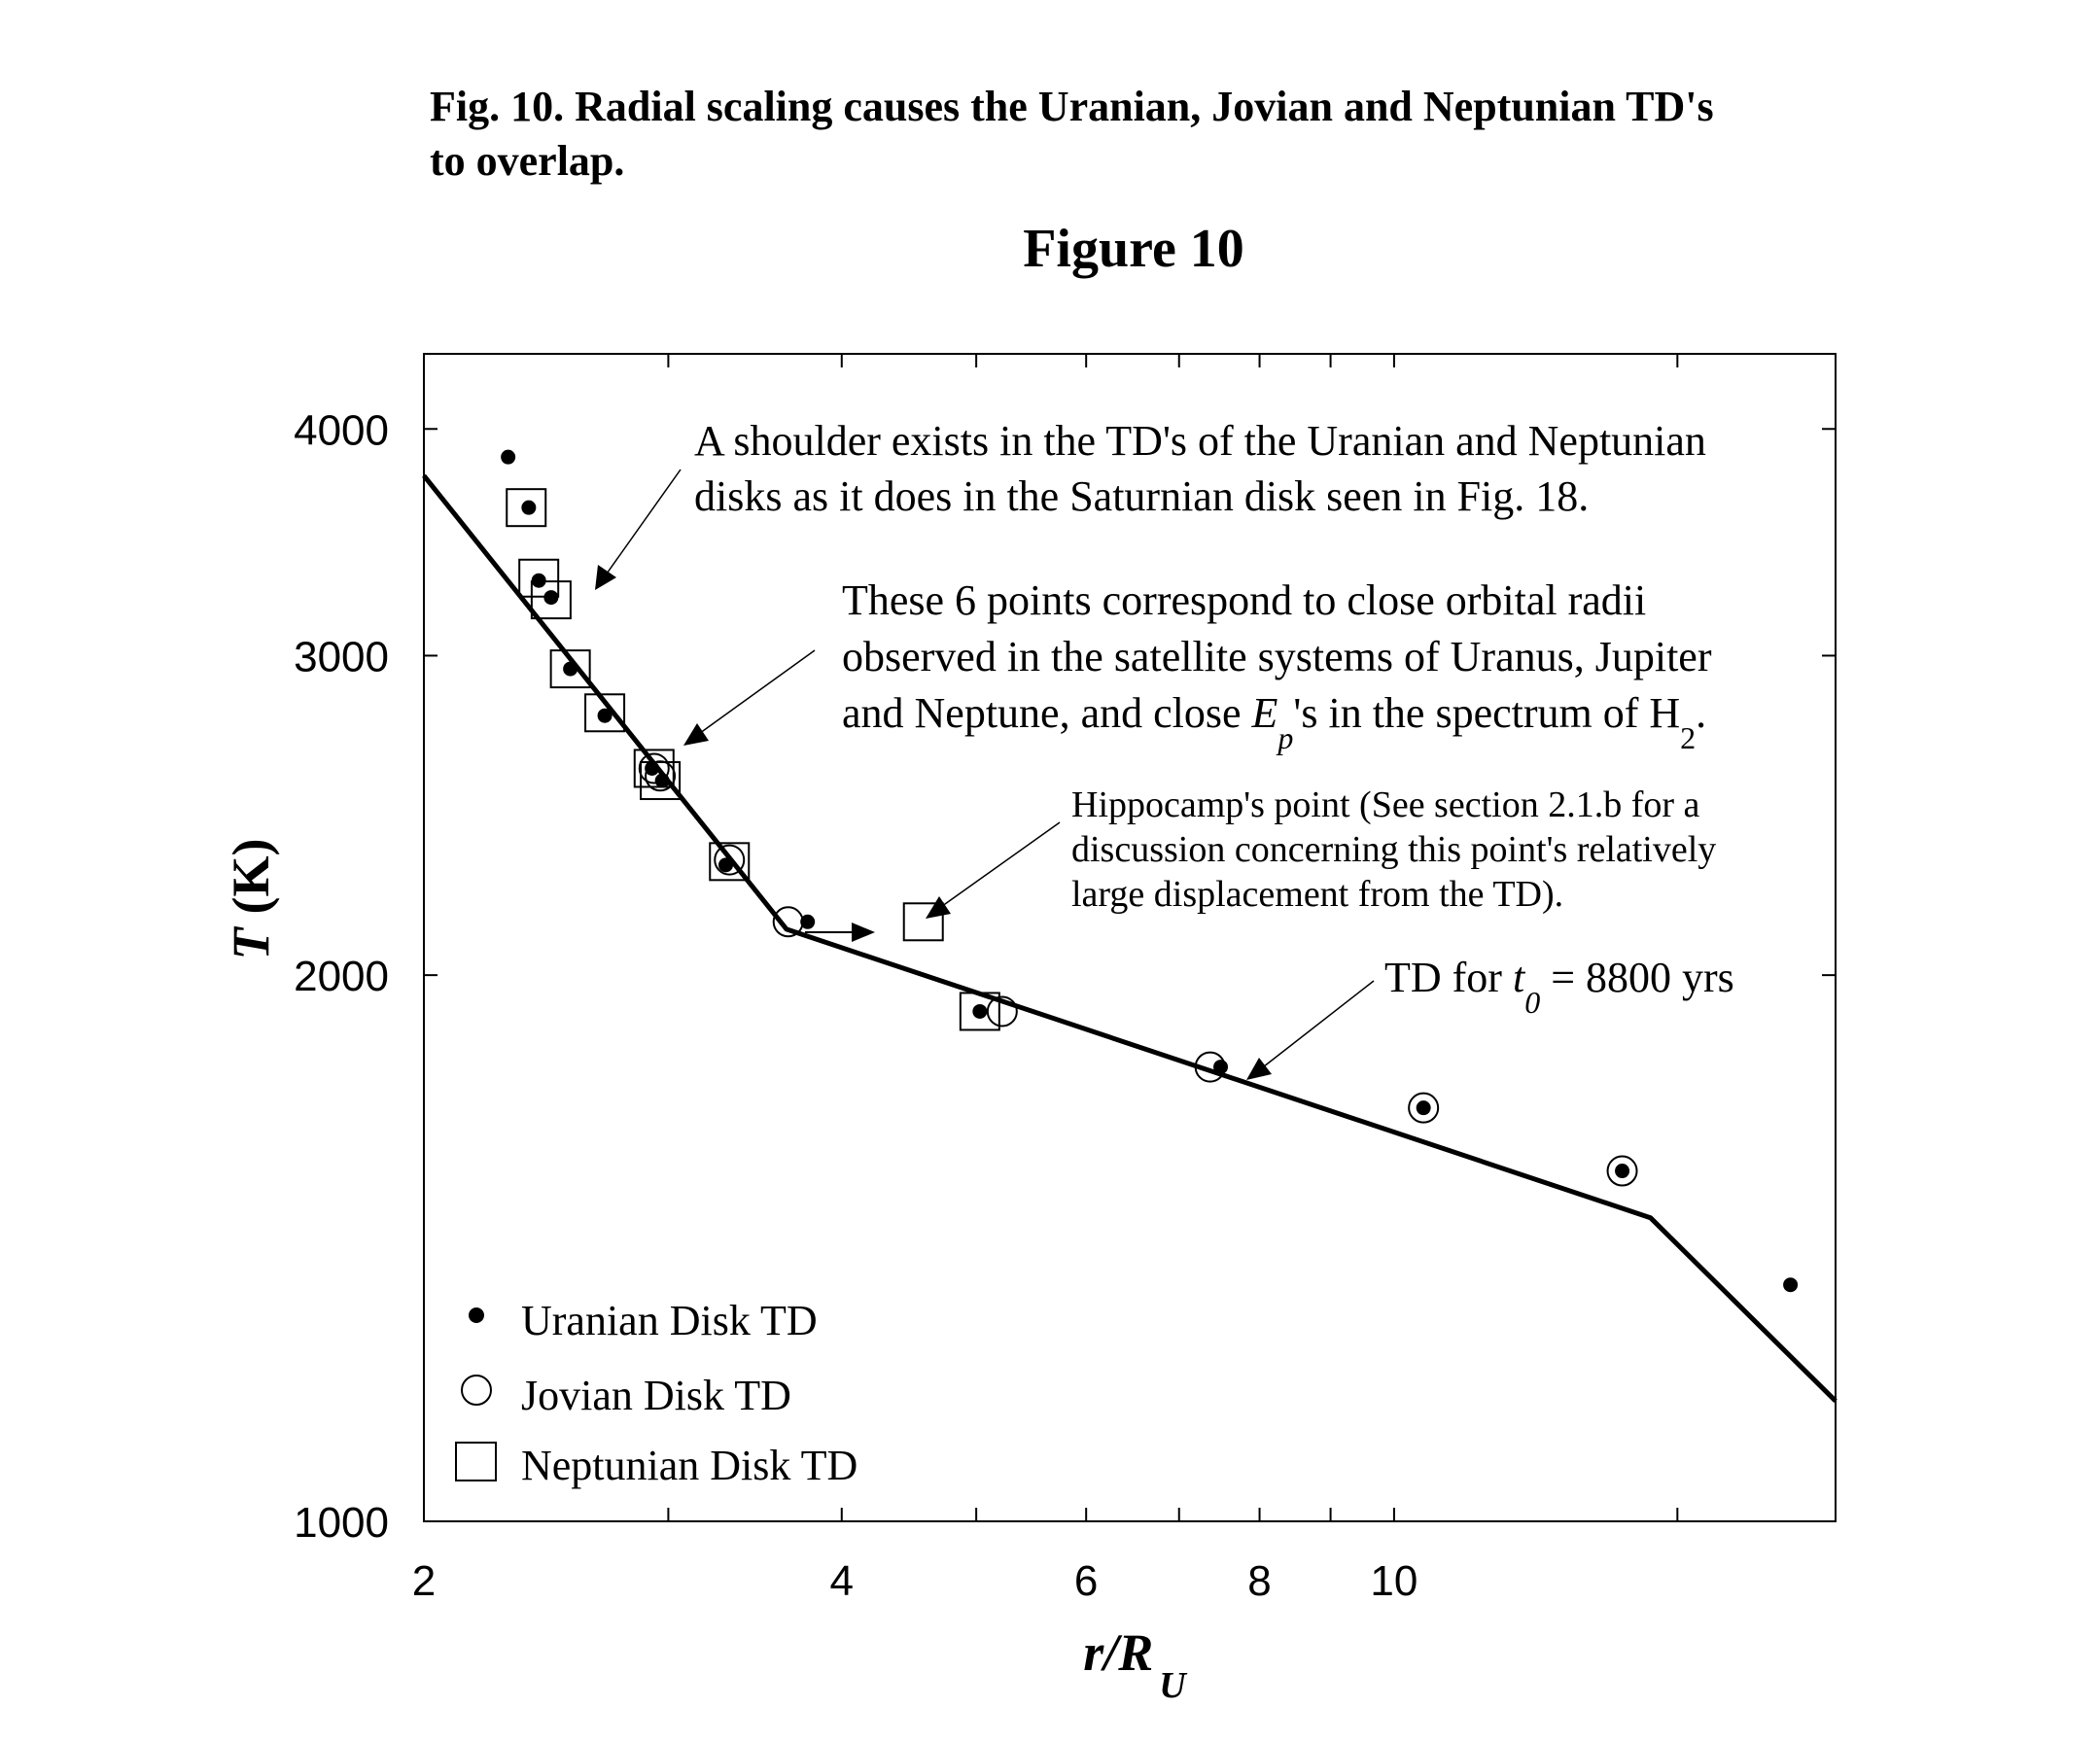 This screenshot has width=2100, height=1742. What do you see at coordinates (1133, 249) in the screenshot?
I see `chart-title: Figure 10` at bounding box center [1133, 249].